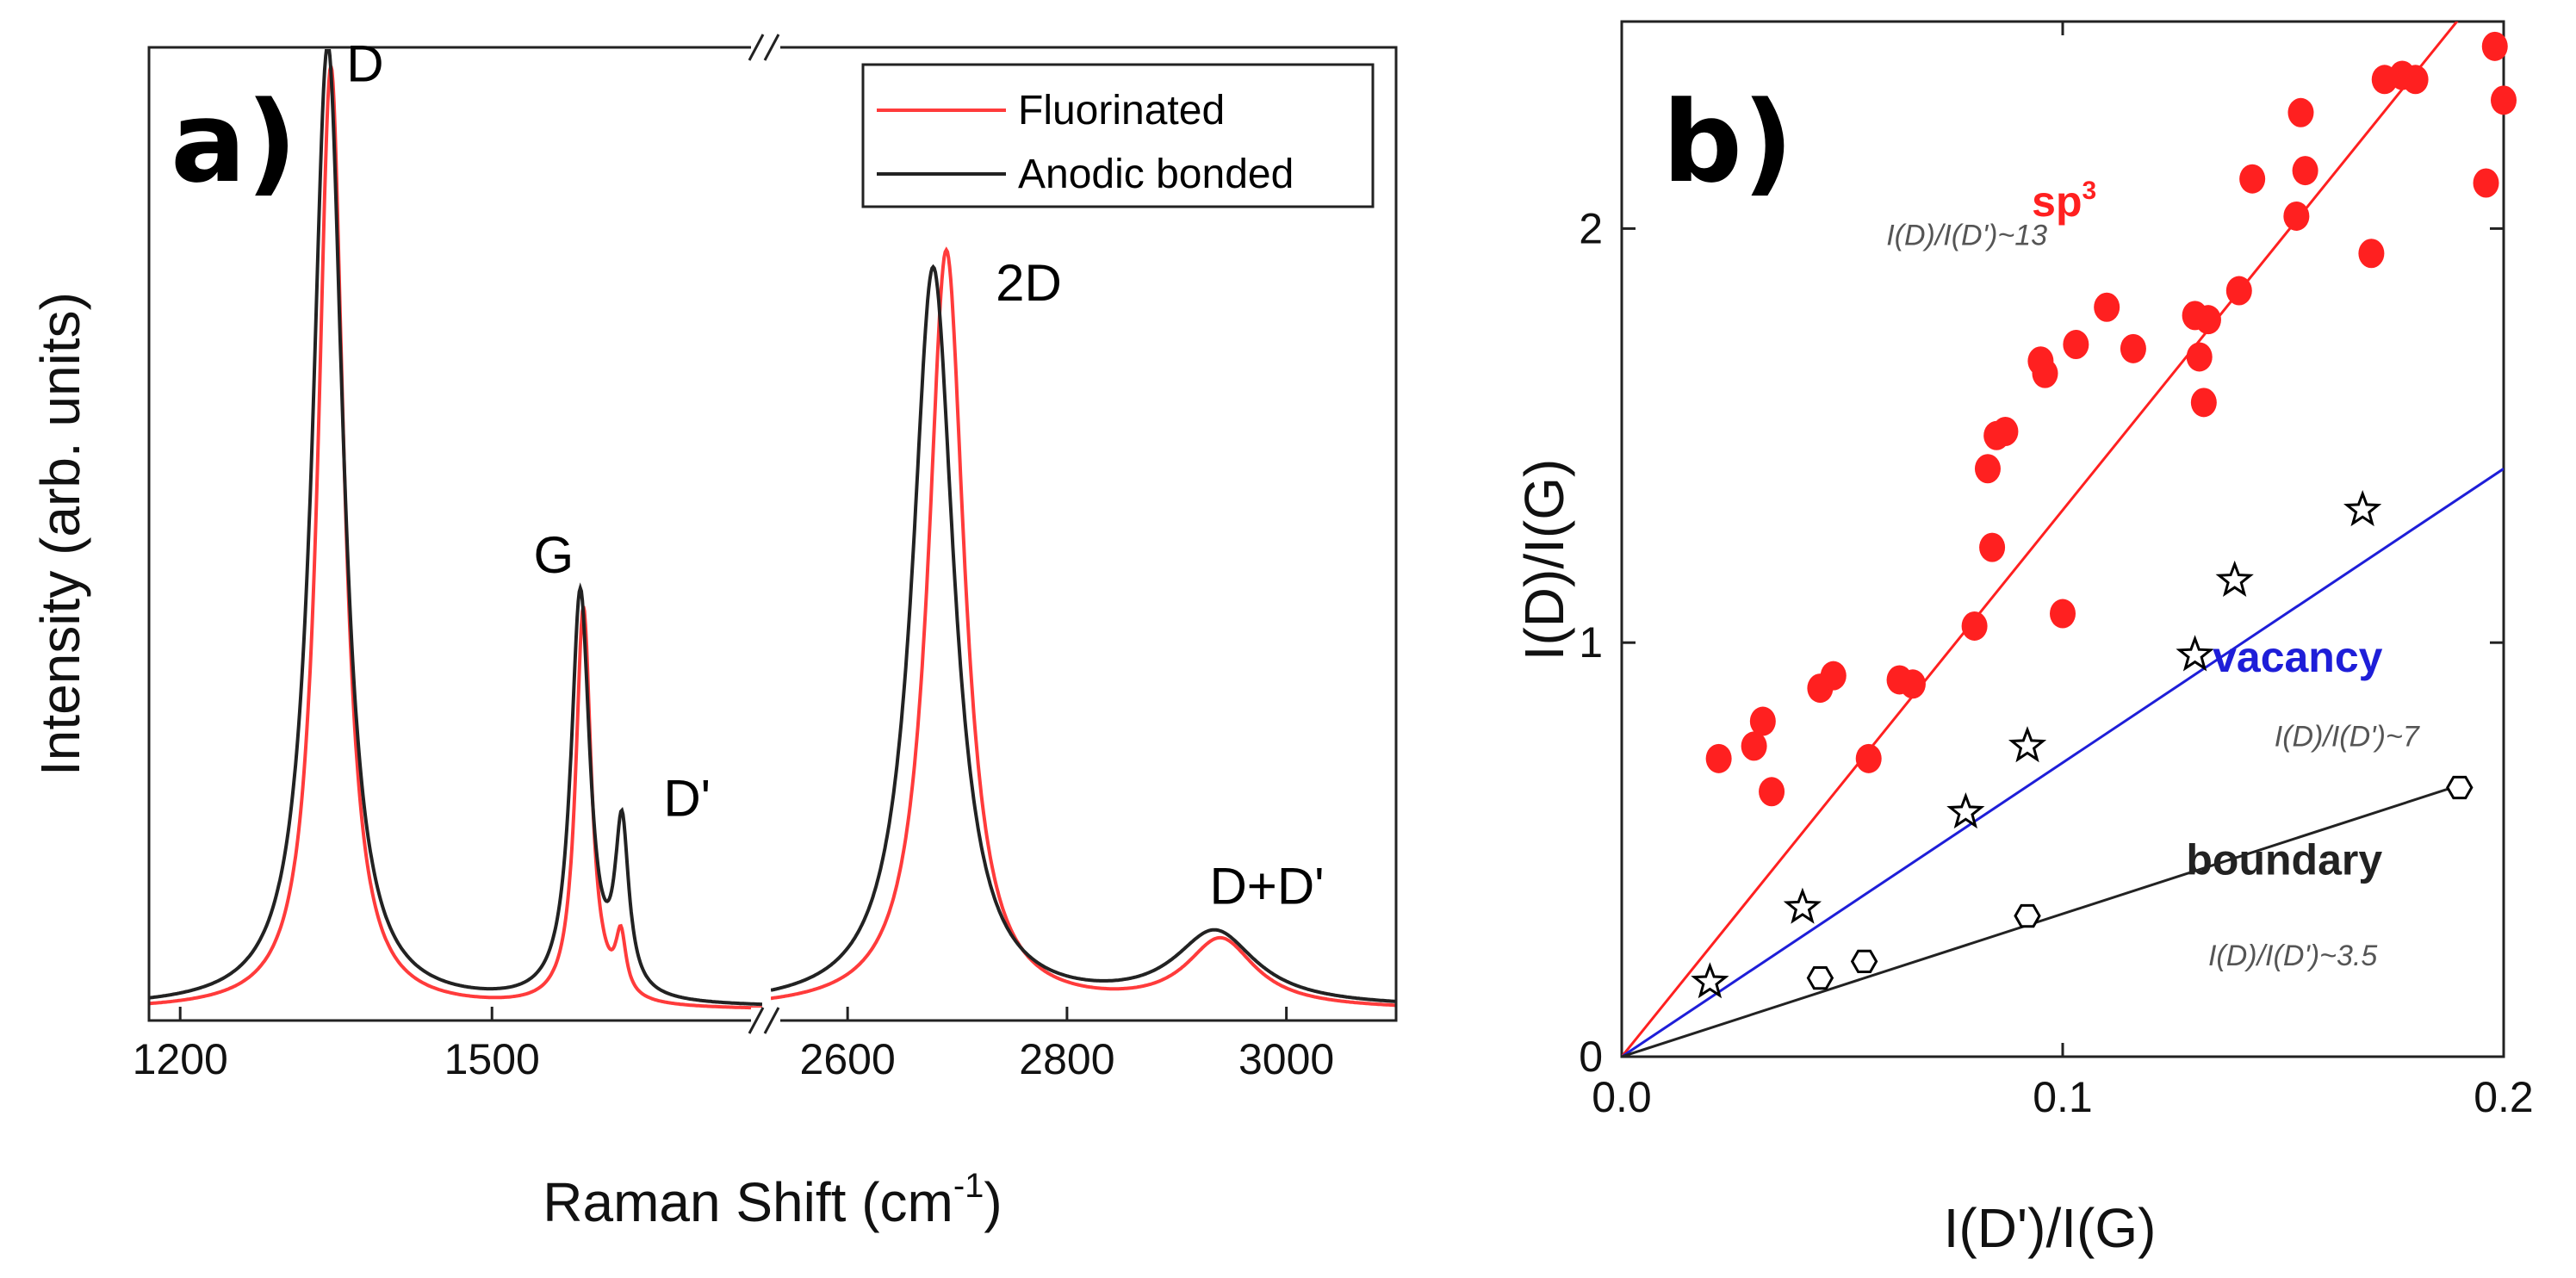  What do you see at coordinates (1544, 560) in the screenshot?
I see `panel-b-y-axis-title: I(D)/I(G)` at bounding box center [1544, 560].